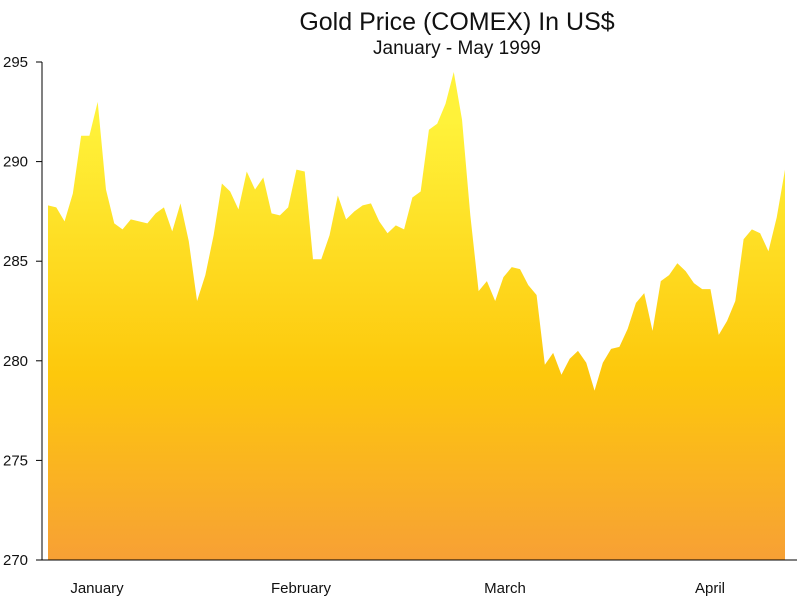 The height and width of the screenshot is (606, 800). What do you see at coordinates (15, 162) in the screenshot?
I see `y-tick-label: 290` at bounding box center [15, 162].